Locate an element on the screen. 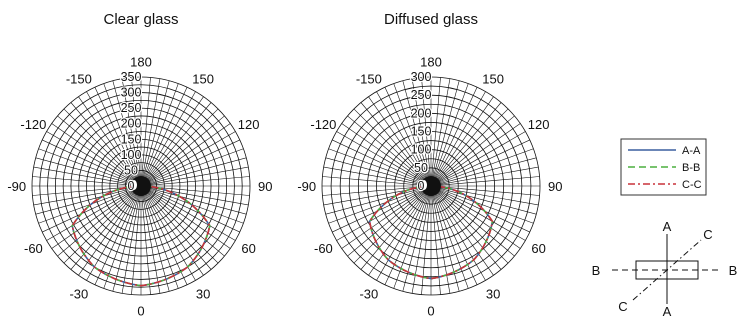 The image size is (741, 320). radial-tick-label: 250 is located at coordinates (421, 95).